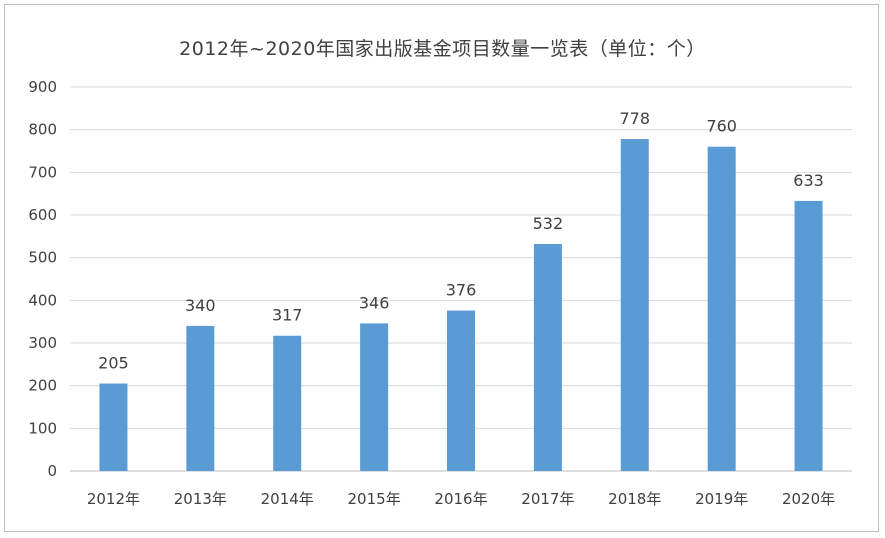 The width and height of the screenshot is (885, 538). I want to click on y-tick-label: 900, so click(42, 87).